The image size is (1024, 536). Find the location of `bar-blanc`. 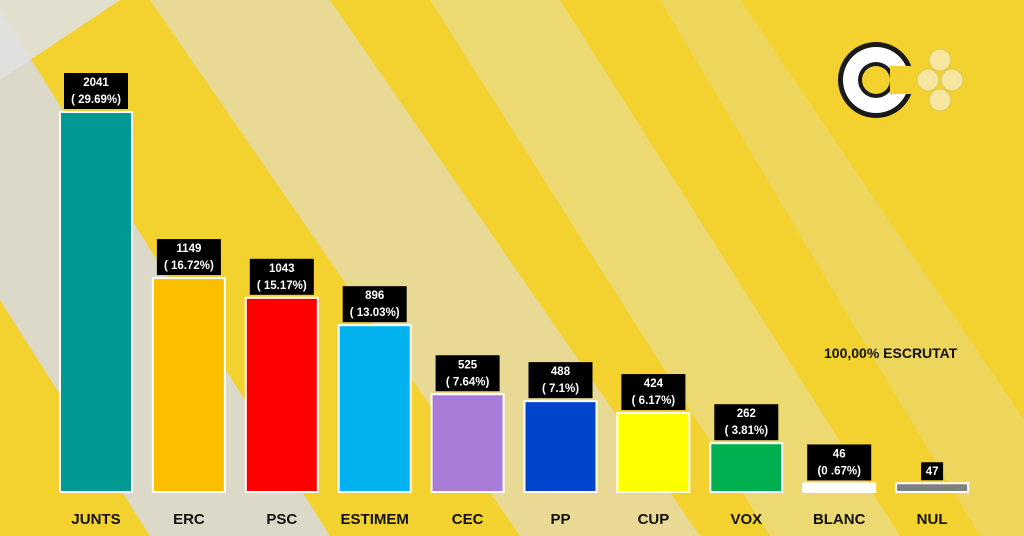

bar-blanc is located at coordinates (839, 488).